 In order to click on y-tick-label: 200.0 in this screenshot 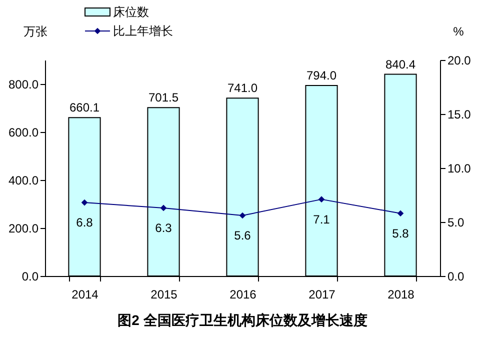, I will do `click(23, 229)`.